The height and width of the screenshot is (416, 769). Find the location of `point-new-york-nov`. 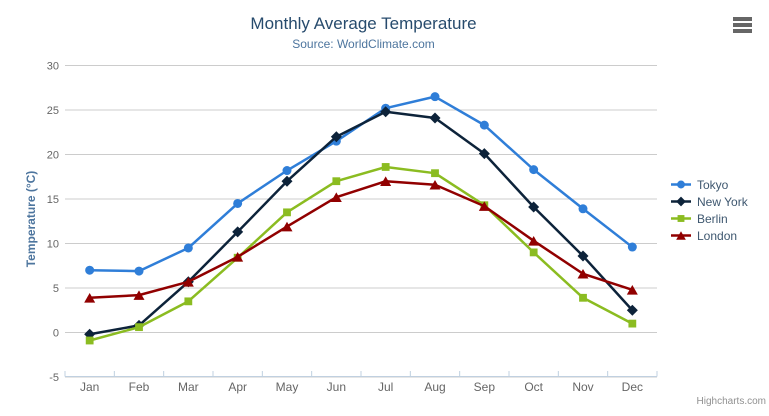

point-new-york-nov is located at coordinates (583, 256).